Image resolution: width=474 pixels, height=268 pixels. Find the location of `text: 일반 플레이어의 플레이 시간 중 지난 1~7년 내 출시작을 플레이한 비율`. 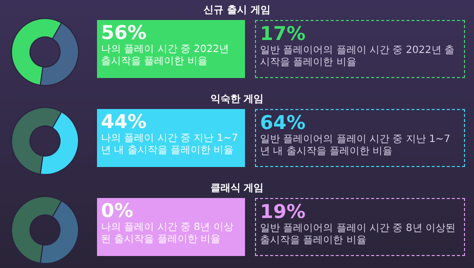

text: 일반 플레이어의 플레이 시간 중 지난 1~7년 내 출시작을 플레이한 비율 is located at coordinates (356, 146).